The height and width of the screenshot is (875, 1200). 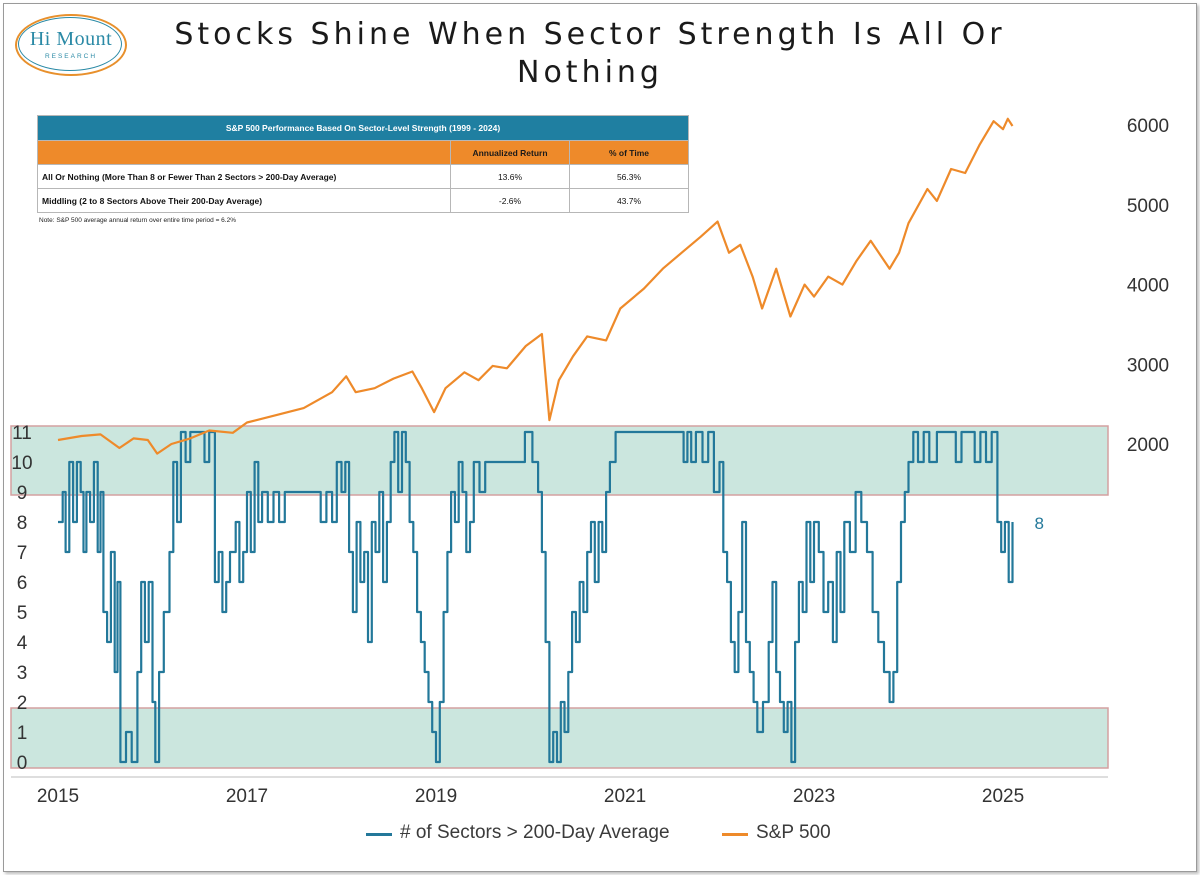 I want to click on right-tick-label: 6000, so click(x=1148, y=126).